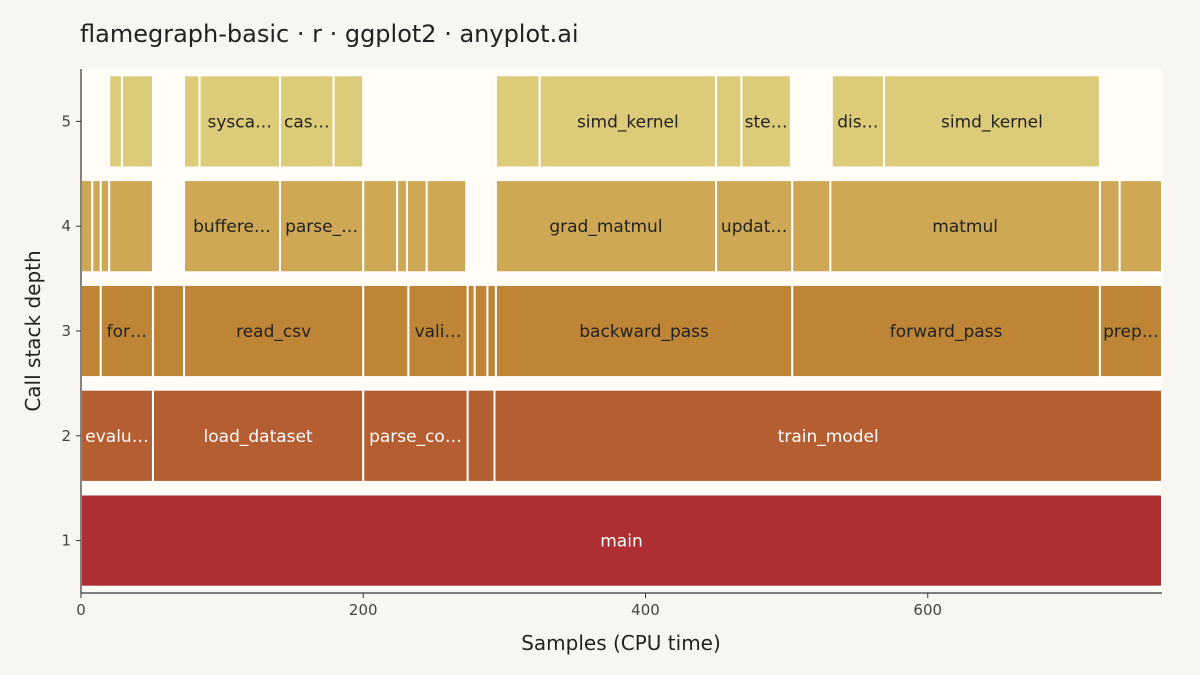 Image resolution: width=1200 pixels, height=675 pixels. I want to click on x-tick-label: 200, so click(363, 610).